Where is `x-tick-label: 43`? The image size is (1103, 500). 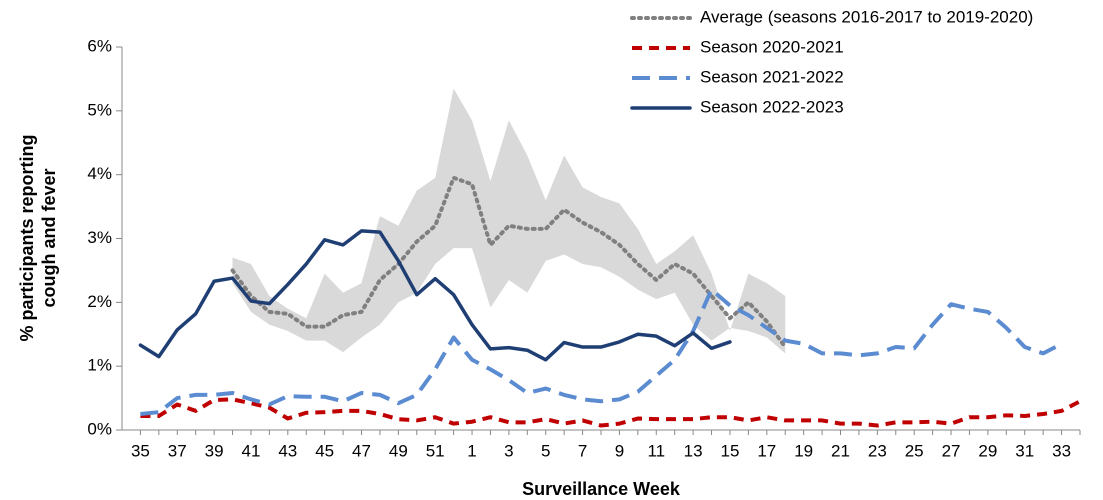 x-tick-label: 43 is located at coordinates (287, 450).